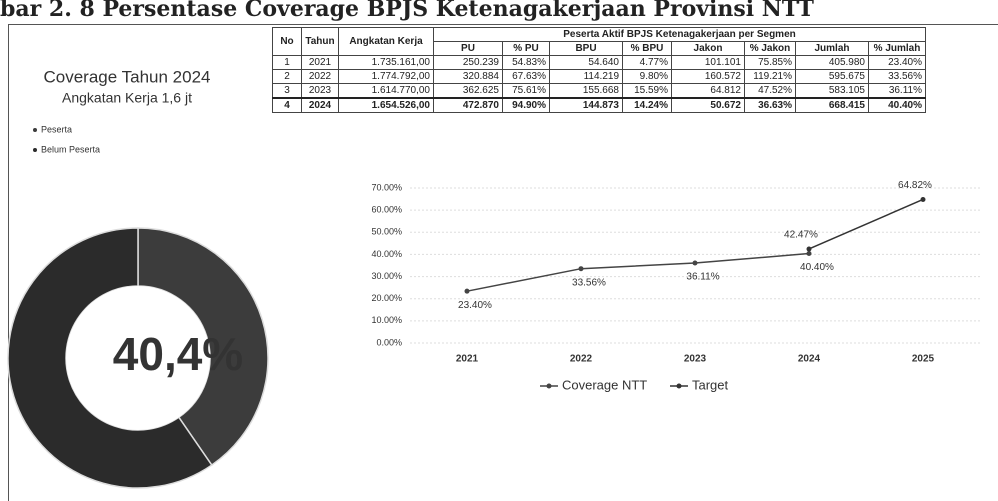 This screenshot has height=501, width=998. Describe the element at coordinates (386, 320) in the screenshot. I see `y-tick-label: 10.00%` at that location.